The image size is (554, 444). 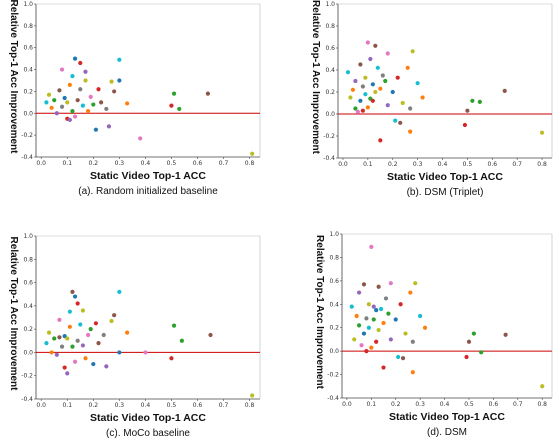 What do you see at coordinates (445, 192) in the screenshot?
I see `panel-caption: (b). DSM (Triplet)` at bounding box center [445, 192].